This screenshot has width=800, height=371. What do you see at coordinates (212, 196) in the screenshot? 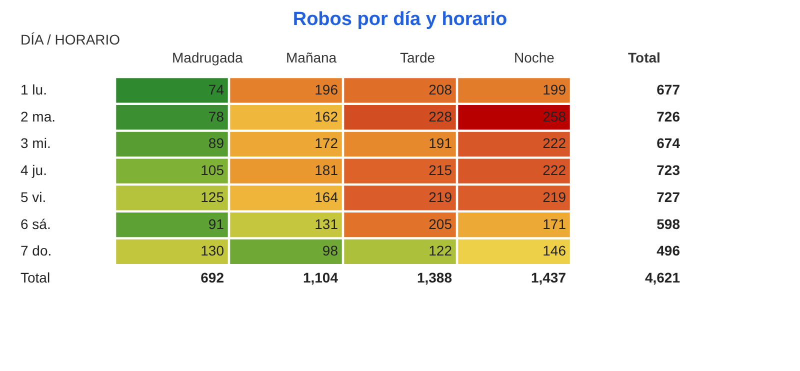
I see `data-label: 125` at bounding box center [212, 196].